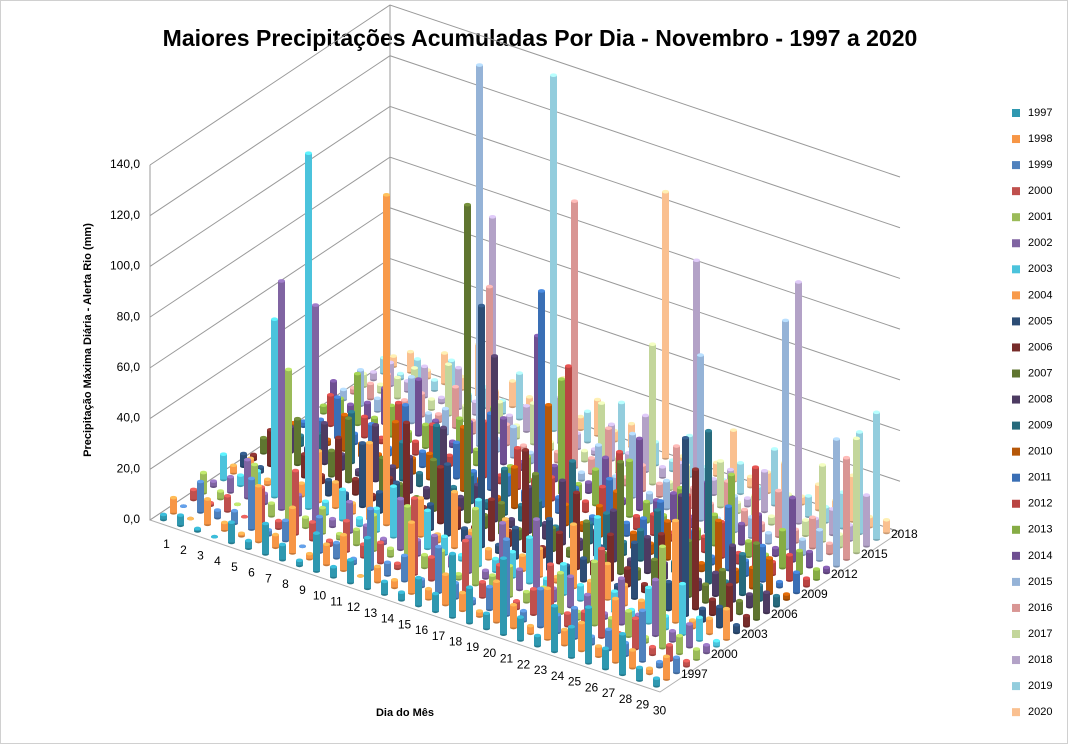 The width and height of the screenshot is (1068, 744). I want to click on depth-tick-label: 2012, so click(844, 574).